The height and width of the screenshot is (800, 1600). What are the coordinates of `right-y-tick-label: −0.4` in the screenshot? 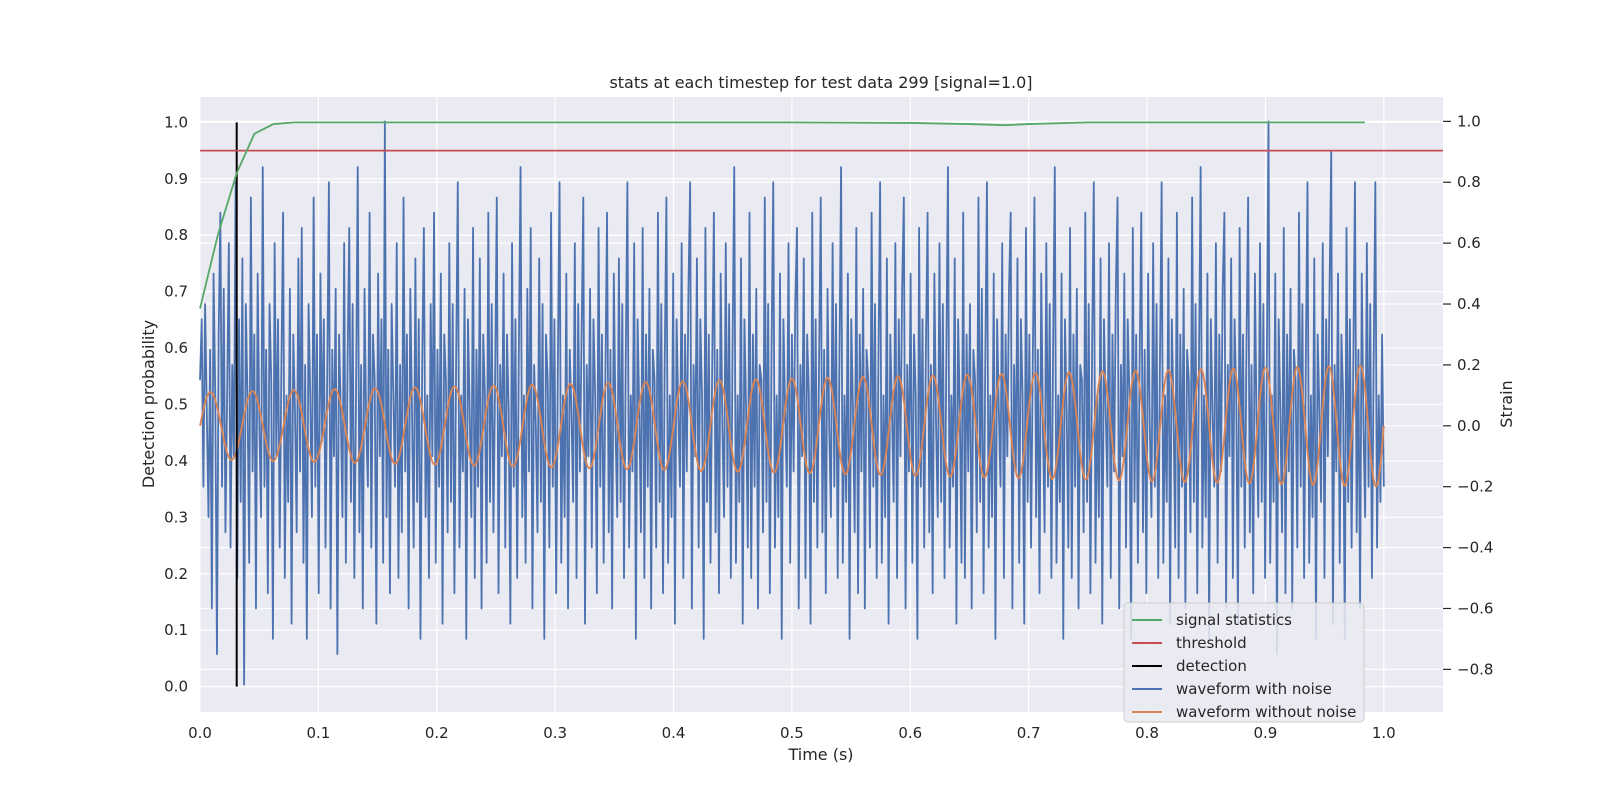 It's located at (1475, 548).